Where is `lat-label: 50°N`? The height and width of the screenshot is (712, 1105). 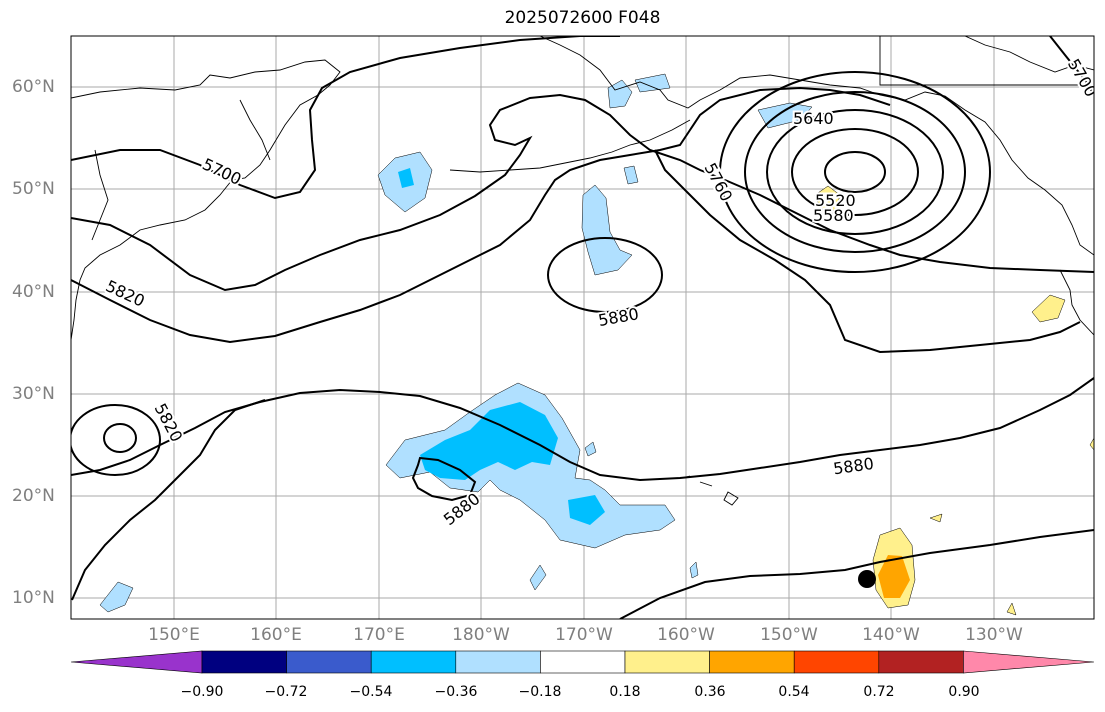
lat-label: 50°N is located at coordinates (33, 189).